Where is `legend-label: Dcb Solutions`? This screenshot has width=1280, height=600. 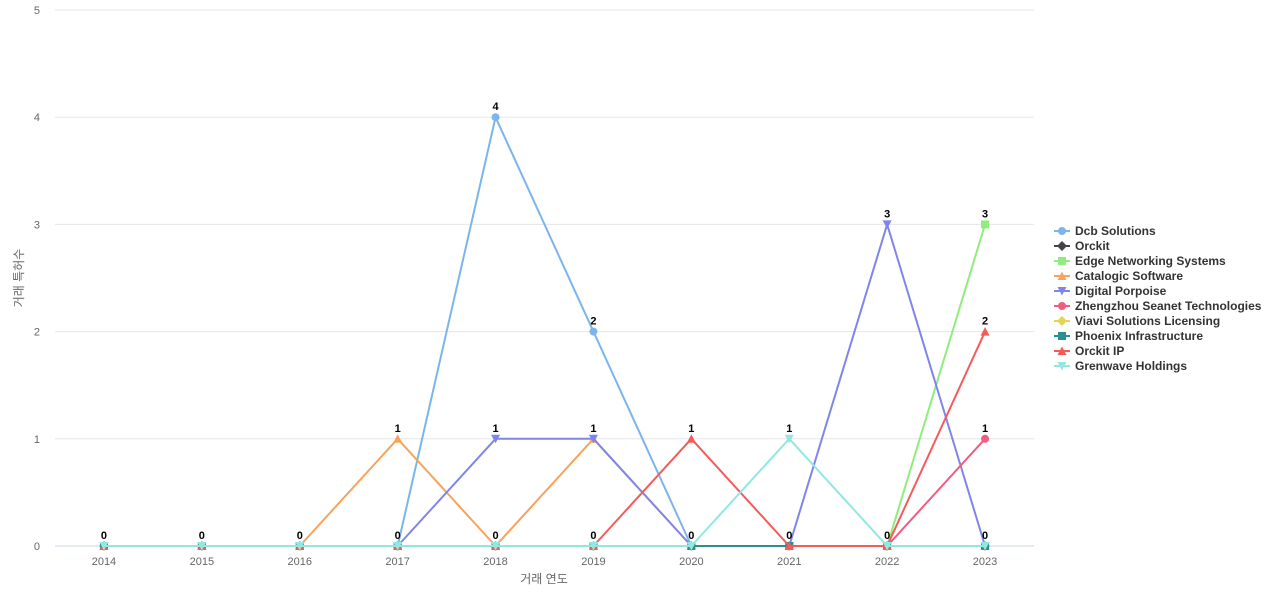
legend-label: Dcb Solutions is located at coordinates (1115, 231).